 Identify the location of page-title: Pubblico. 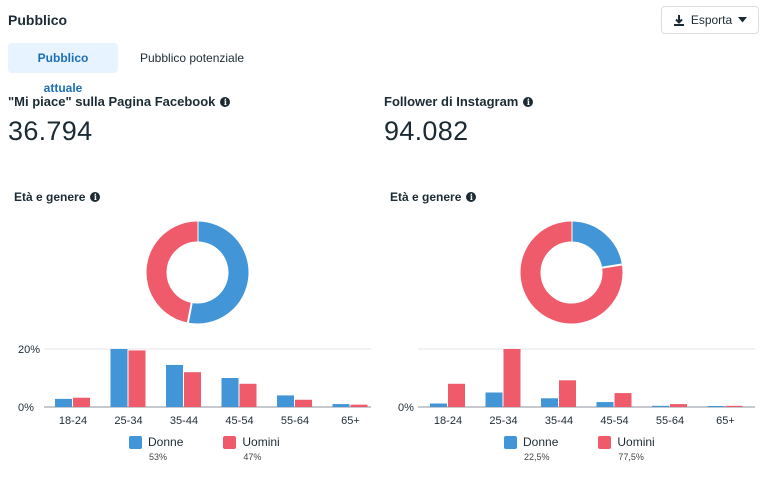
(38, 20).